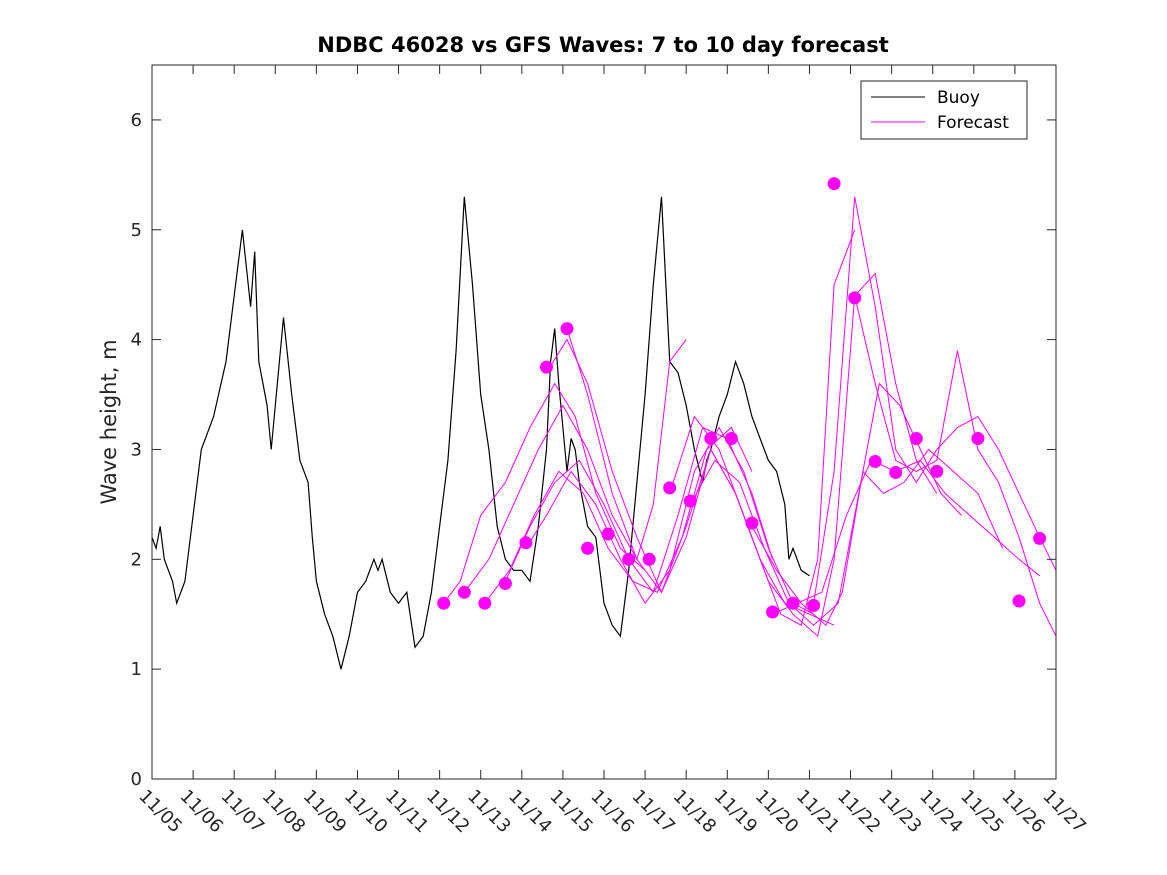 The image size is (1167, 875). Describe the element at coordinates (136, 340) in the screenshot. I see `y-tick-label-4: 4` at that location.